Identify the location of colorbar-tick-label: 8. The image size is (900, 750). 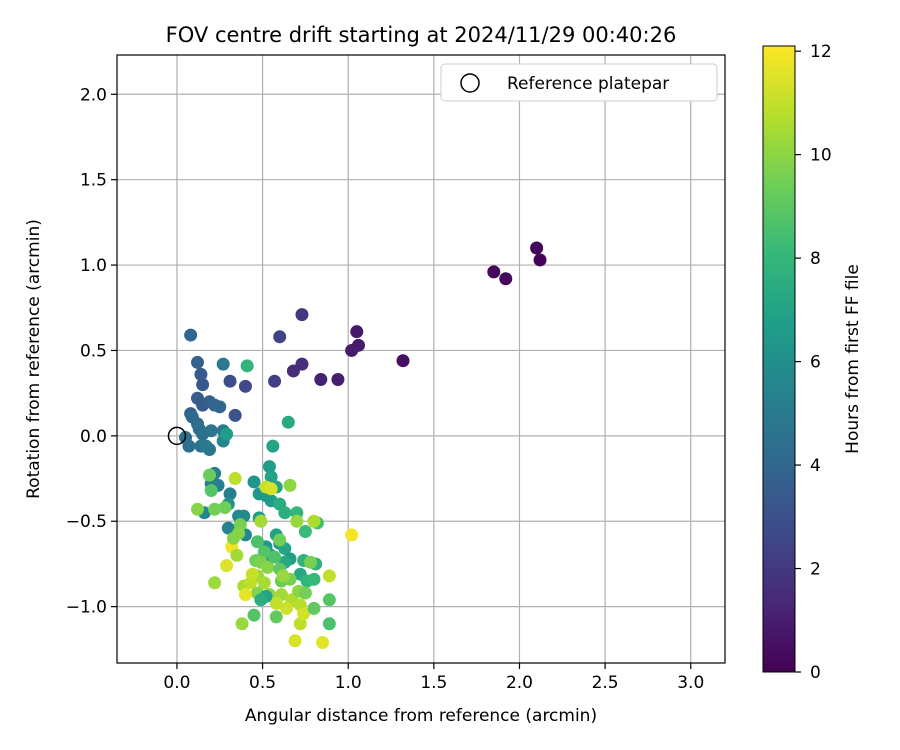
(815, 259).